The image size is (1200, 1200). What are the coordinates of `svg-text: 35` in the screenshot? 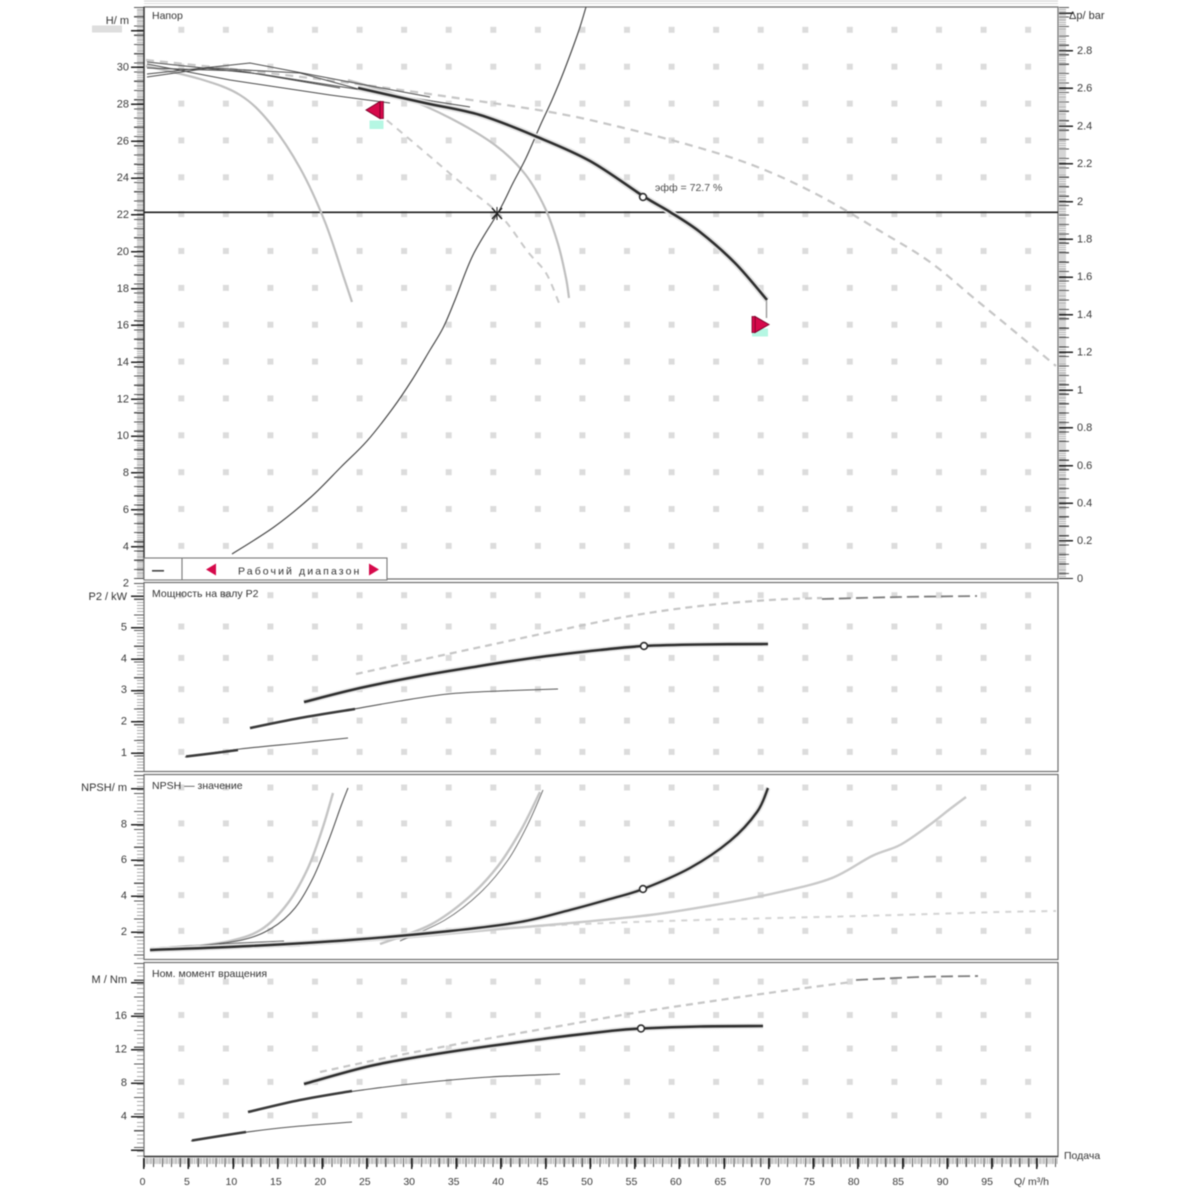 It's located at (454, 1182).